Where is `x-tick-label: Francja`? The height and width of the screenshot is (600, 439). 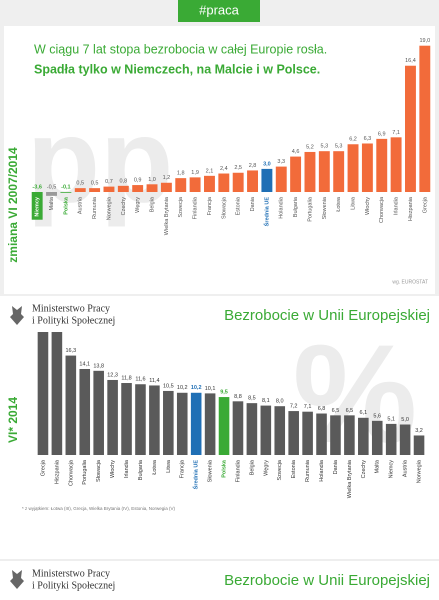
x-tick-label: Francja is located at coordinates (210, 205).